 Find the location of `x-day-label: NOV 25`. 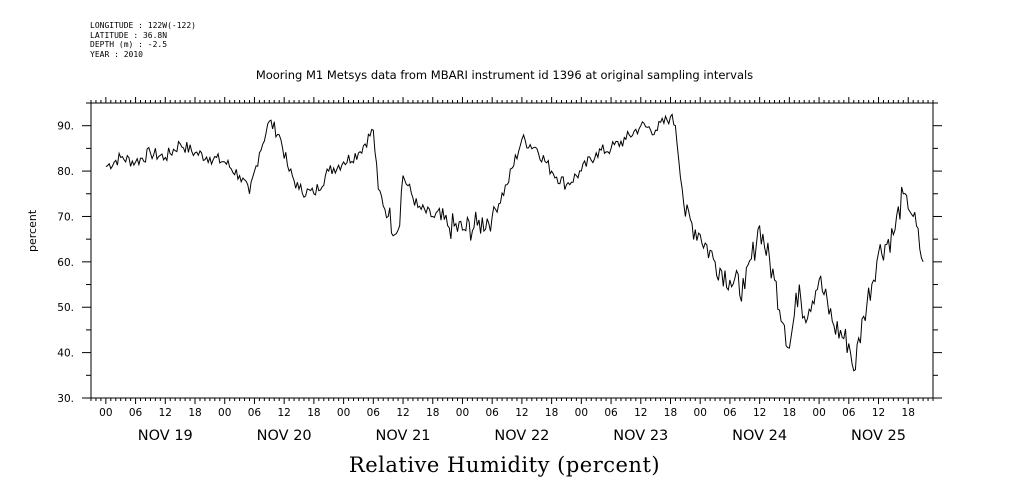

x-day-label: NOV 25 is located at coordinates (878, 436).